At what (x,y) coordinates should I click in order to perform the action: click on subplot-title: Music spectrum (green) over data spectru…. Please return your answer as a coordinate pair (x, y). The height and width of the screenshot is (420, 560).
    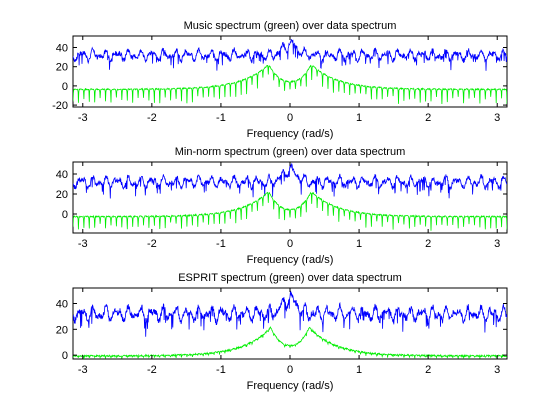
    Looking at the image, I should click on (290, 26).